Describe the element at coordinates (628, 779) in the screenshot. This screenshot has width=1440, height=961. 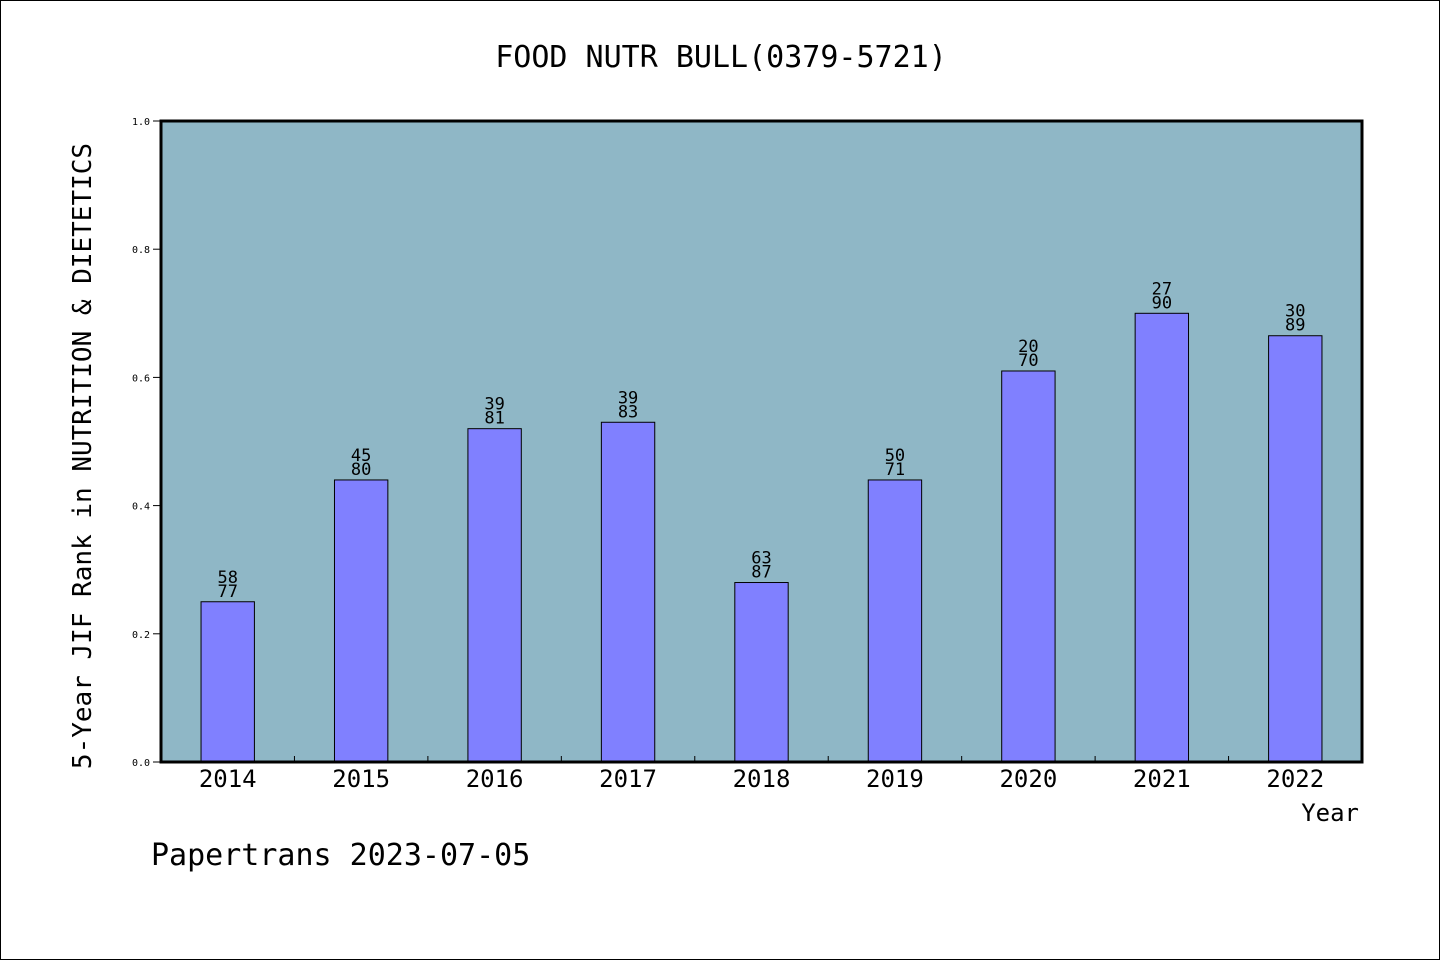
I see `x-tick-label-2017: 2017` at that location.